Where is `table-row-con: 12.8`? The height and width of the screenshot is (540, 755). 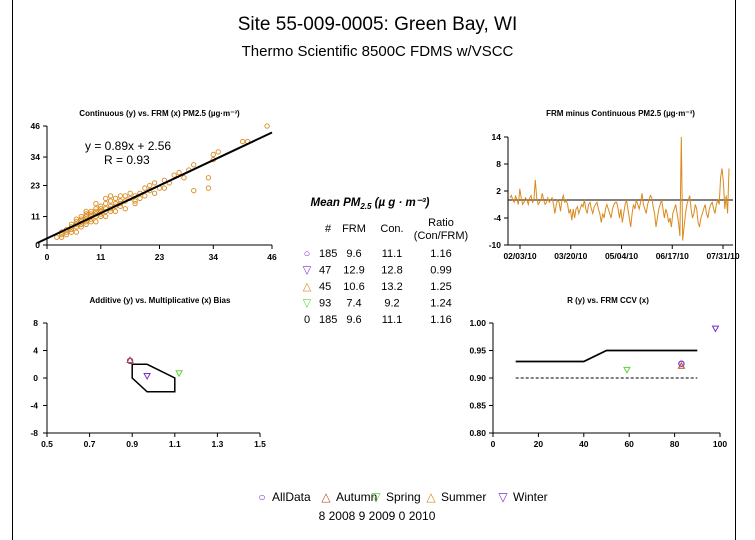 table-row-con: 12.8 is located at coordinates (391, 271).